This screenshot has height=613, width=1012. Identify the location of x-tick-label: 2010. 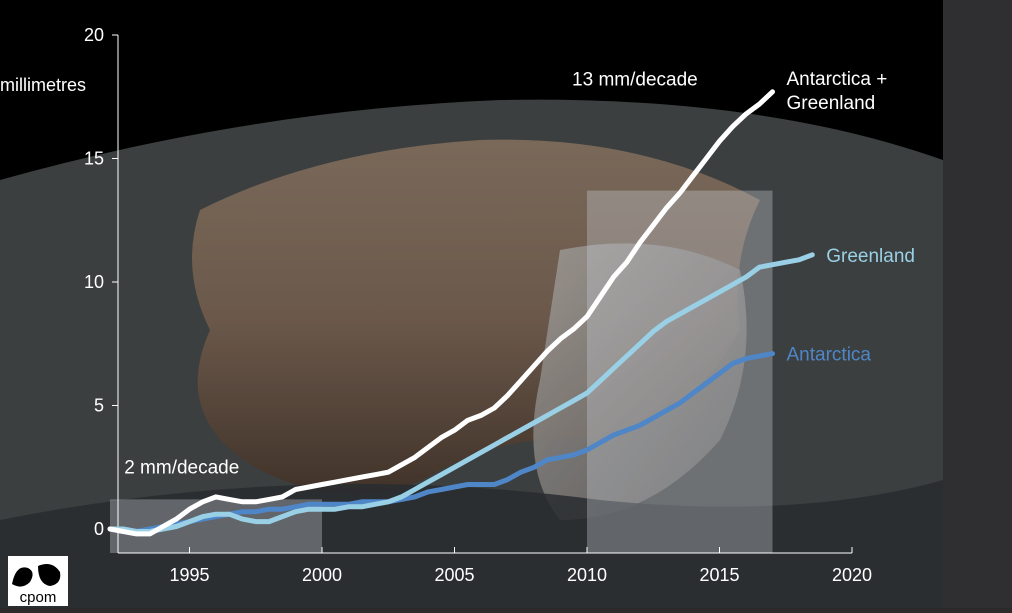
(587, 575).